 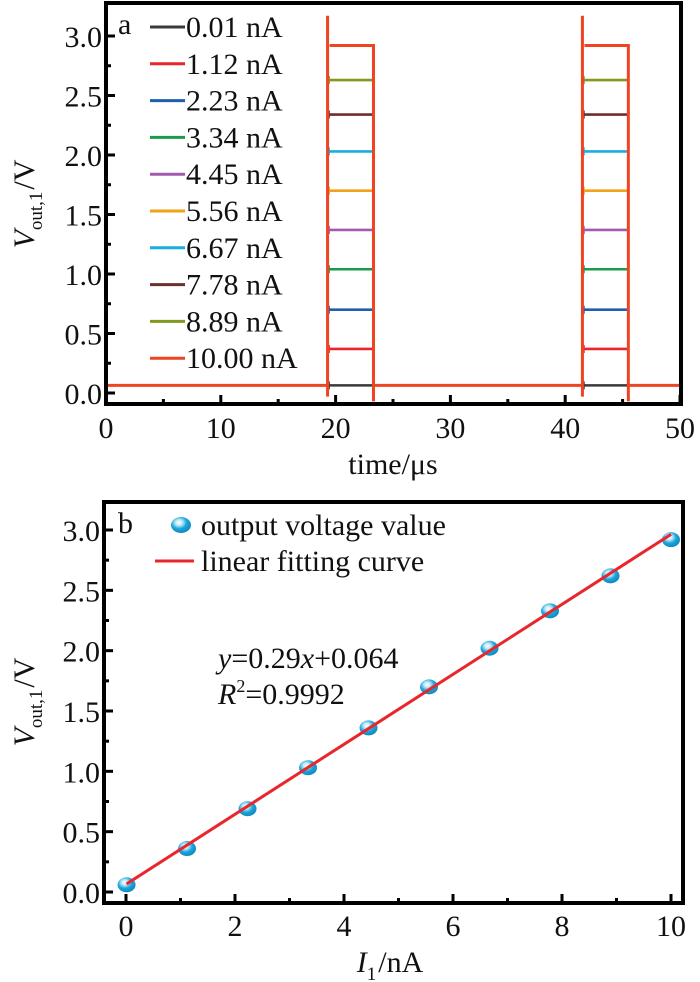 What do you see at coordinates (24, 672) in the screenshot?
I see `y-axis-title-b-unit: /V` at bounding box center [24, 672].